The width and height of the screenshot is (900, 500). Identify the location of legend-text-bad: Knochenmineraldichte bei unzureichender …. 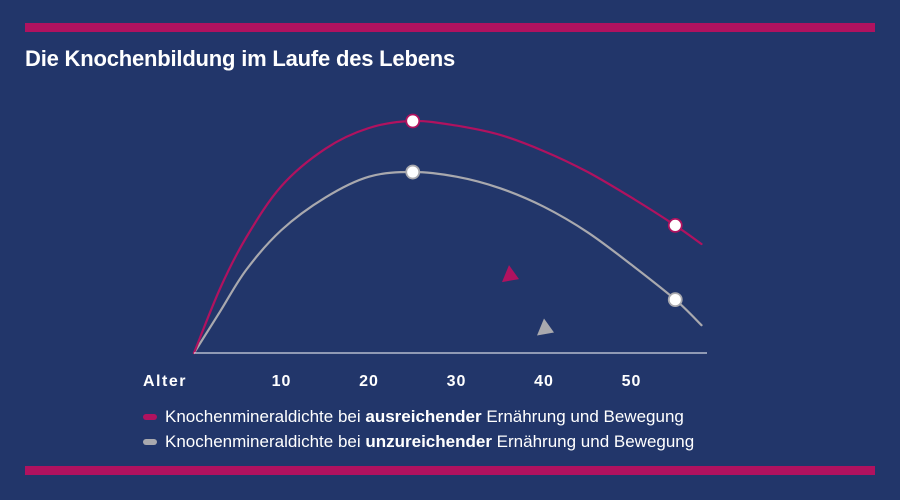
(430, 441).